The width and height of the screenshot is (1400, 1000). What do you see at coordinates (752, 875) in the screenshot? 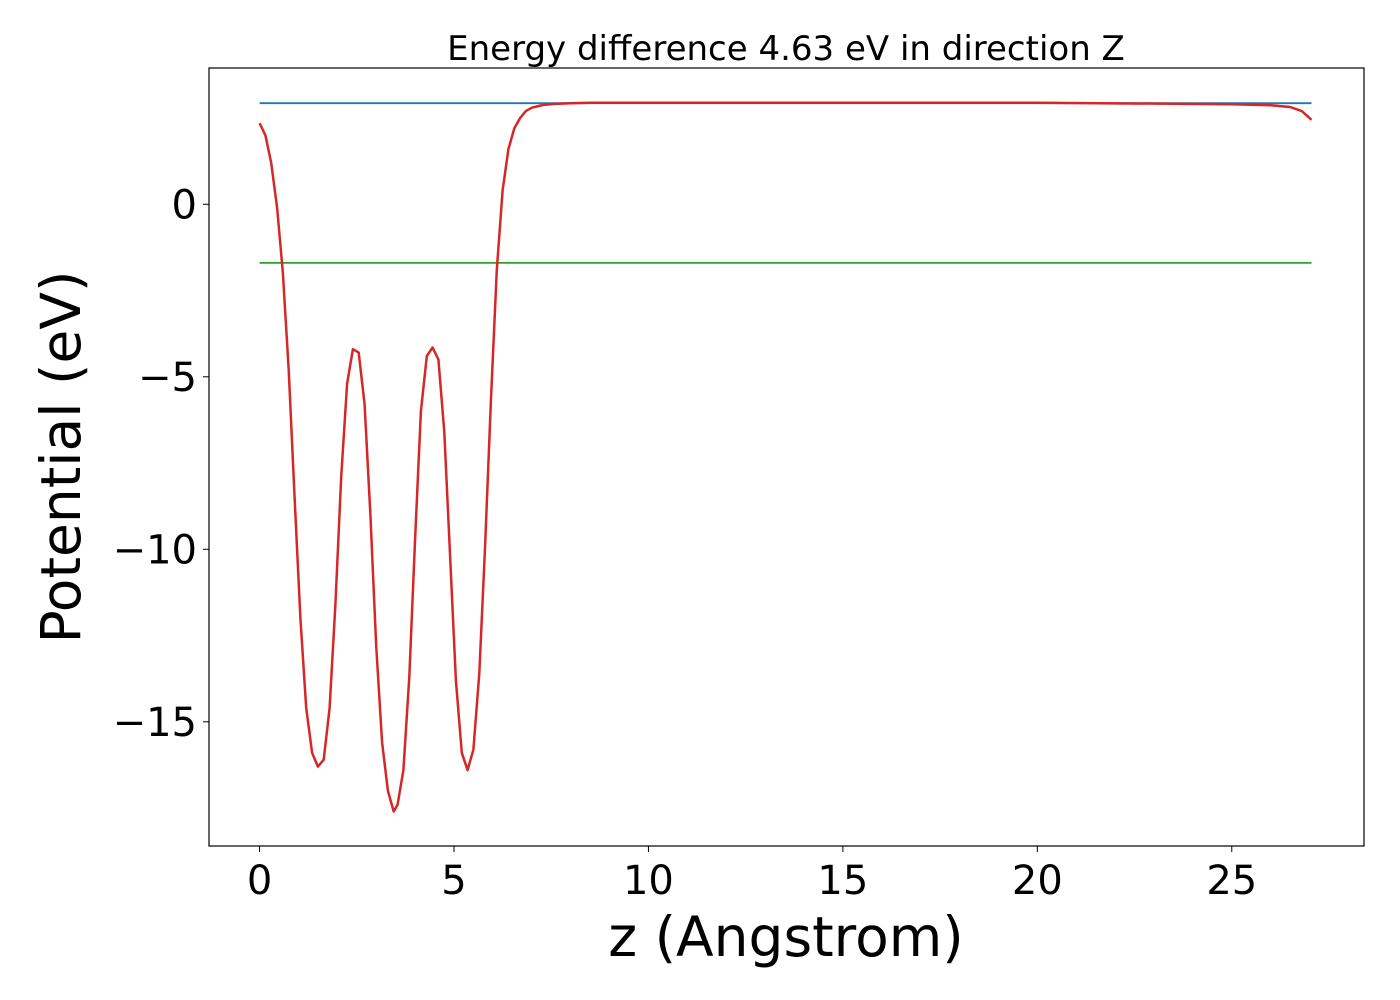
I see `x-axis: 0 5 10 15 20 25` at bounding box center [752, 875].